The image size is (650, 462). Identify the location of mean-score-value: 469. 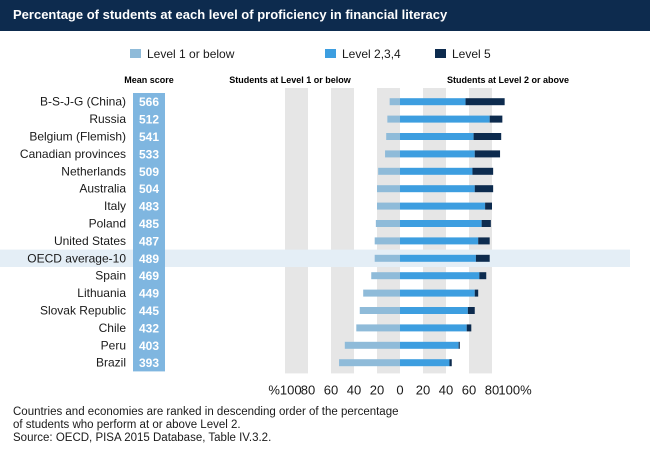
(149, 276).